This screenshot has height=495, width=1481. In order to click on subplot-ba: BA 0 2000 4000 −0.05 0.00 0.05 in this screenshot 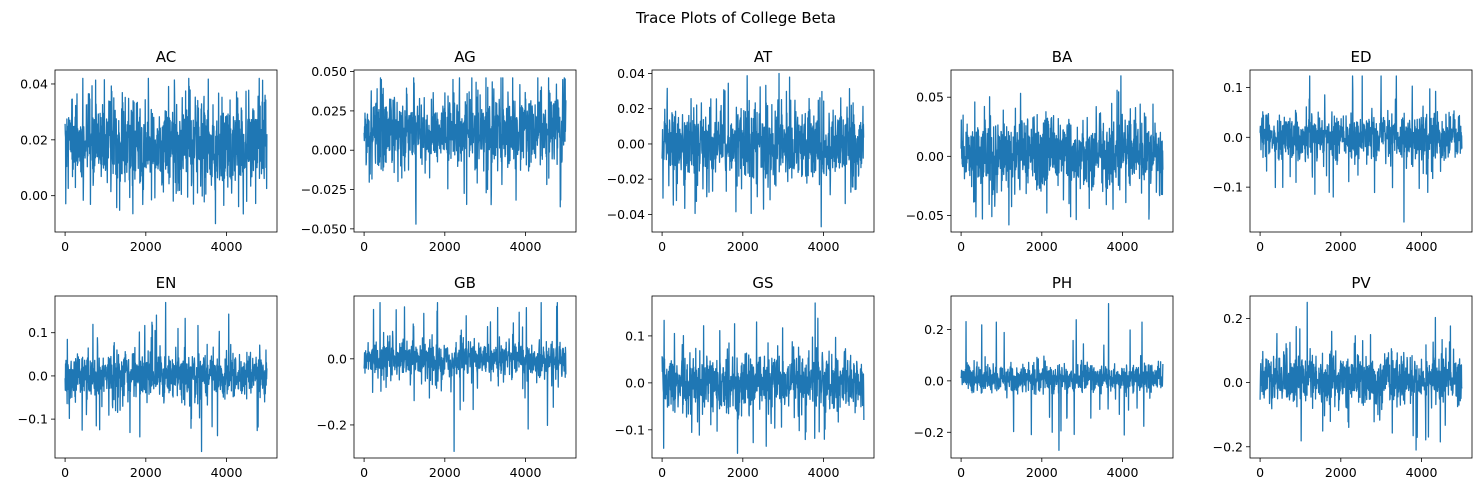, I will do `click(1040, 151)`.